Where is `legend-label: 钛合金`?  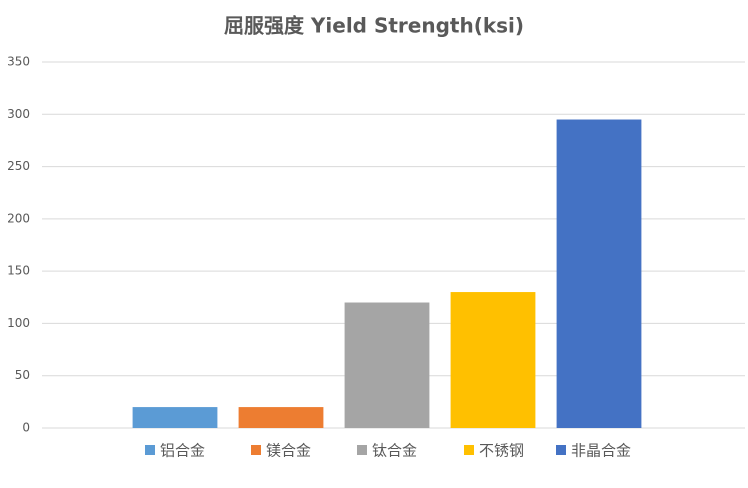
legend-label: 钛合金 is located at coordinates (394, 451).